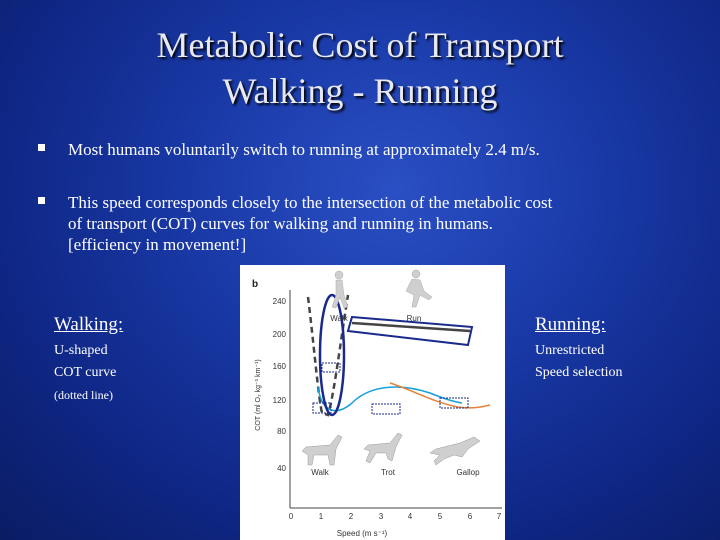  I want to click on running-line-1: Unrestricted, so click(570, 350).